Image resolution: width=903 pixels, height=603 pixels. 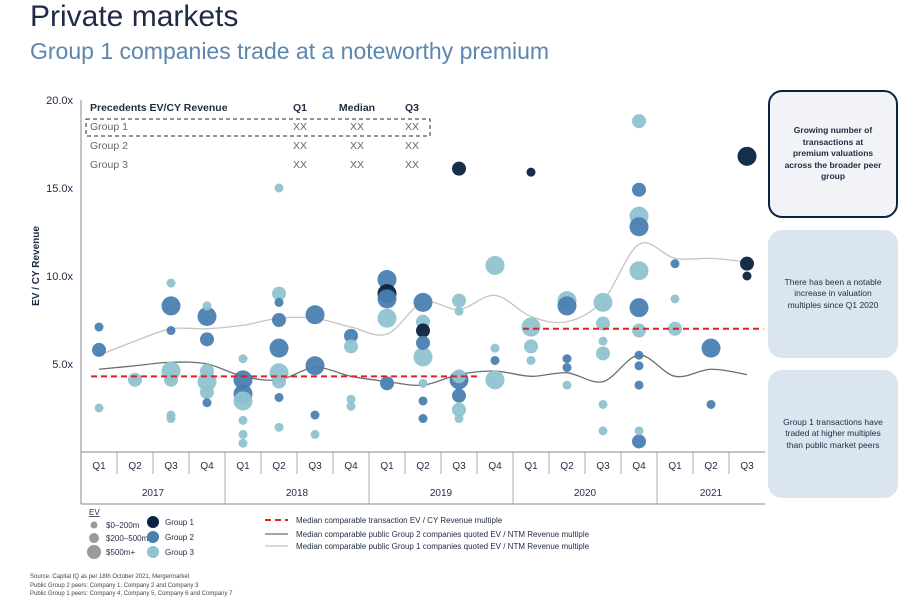 I want to click on legend-group-label: Group 3, so click(x=179, y=552).